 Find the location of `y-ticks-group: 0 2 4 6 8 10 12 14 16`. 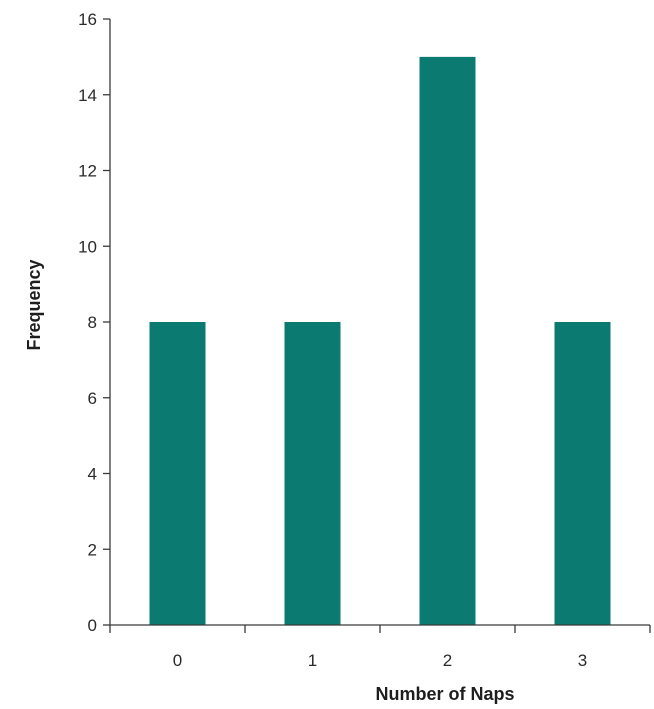

y-ticks-group: 0 2 4 6 8 10 12 14 16 is located at coordinates (94, 322).